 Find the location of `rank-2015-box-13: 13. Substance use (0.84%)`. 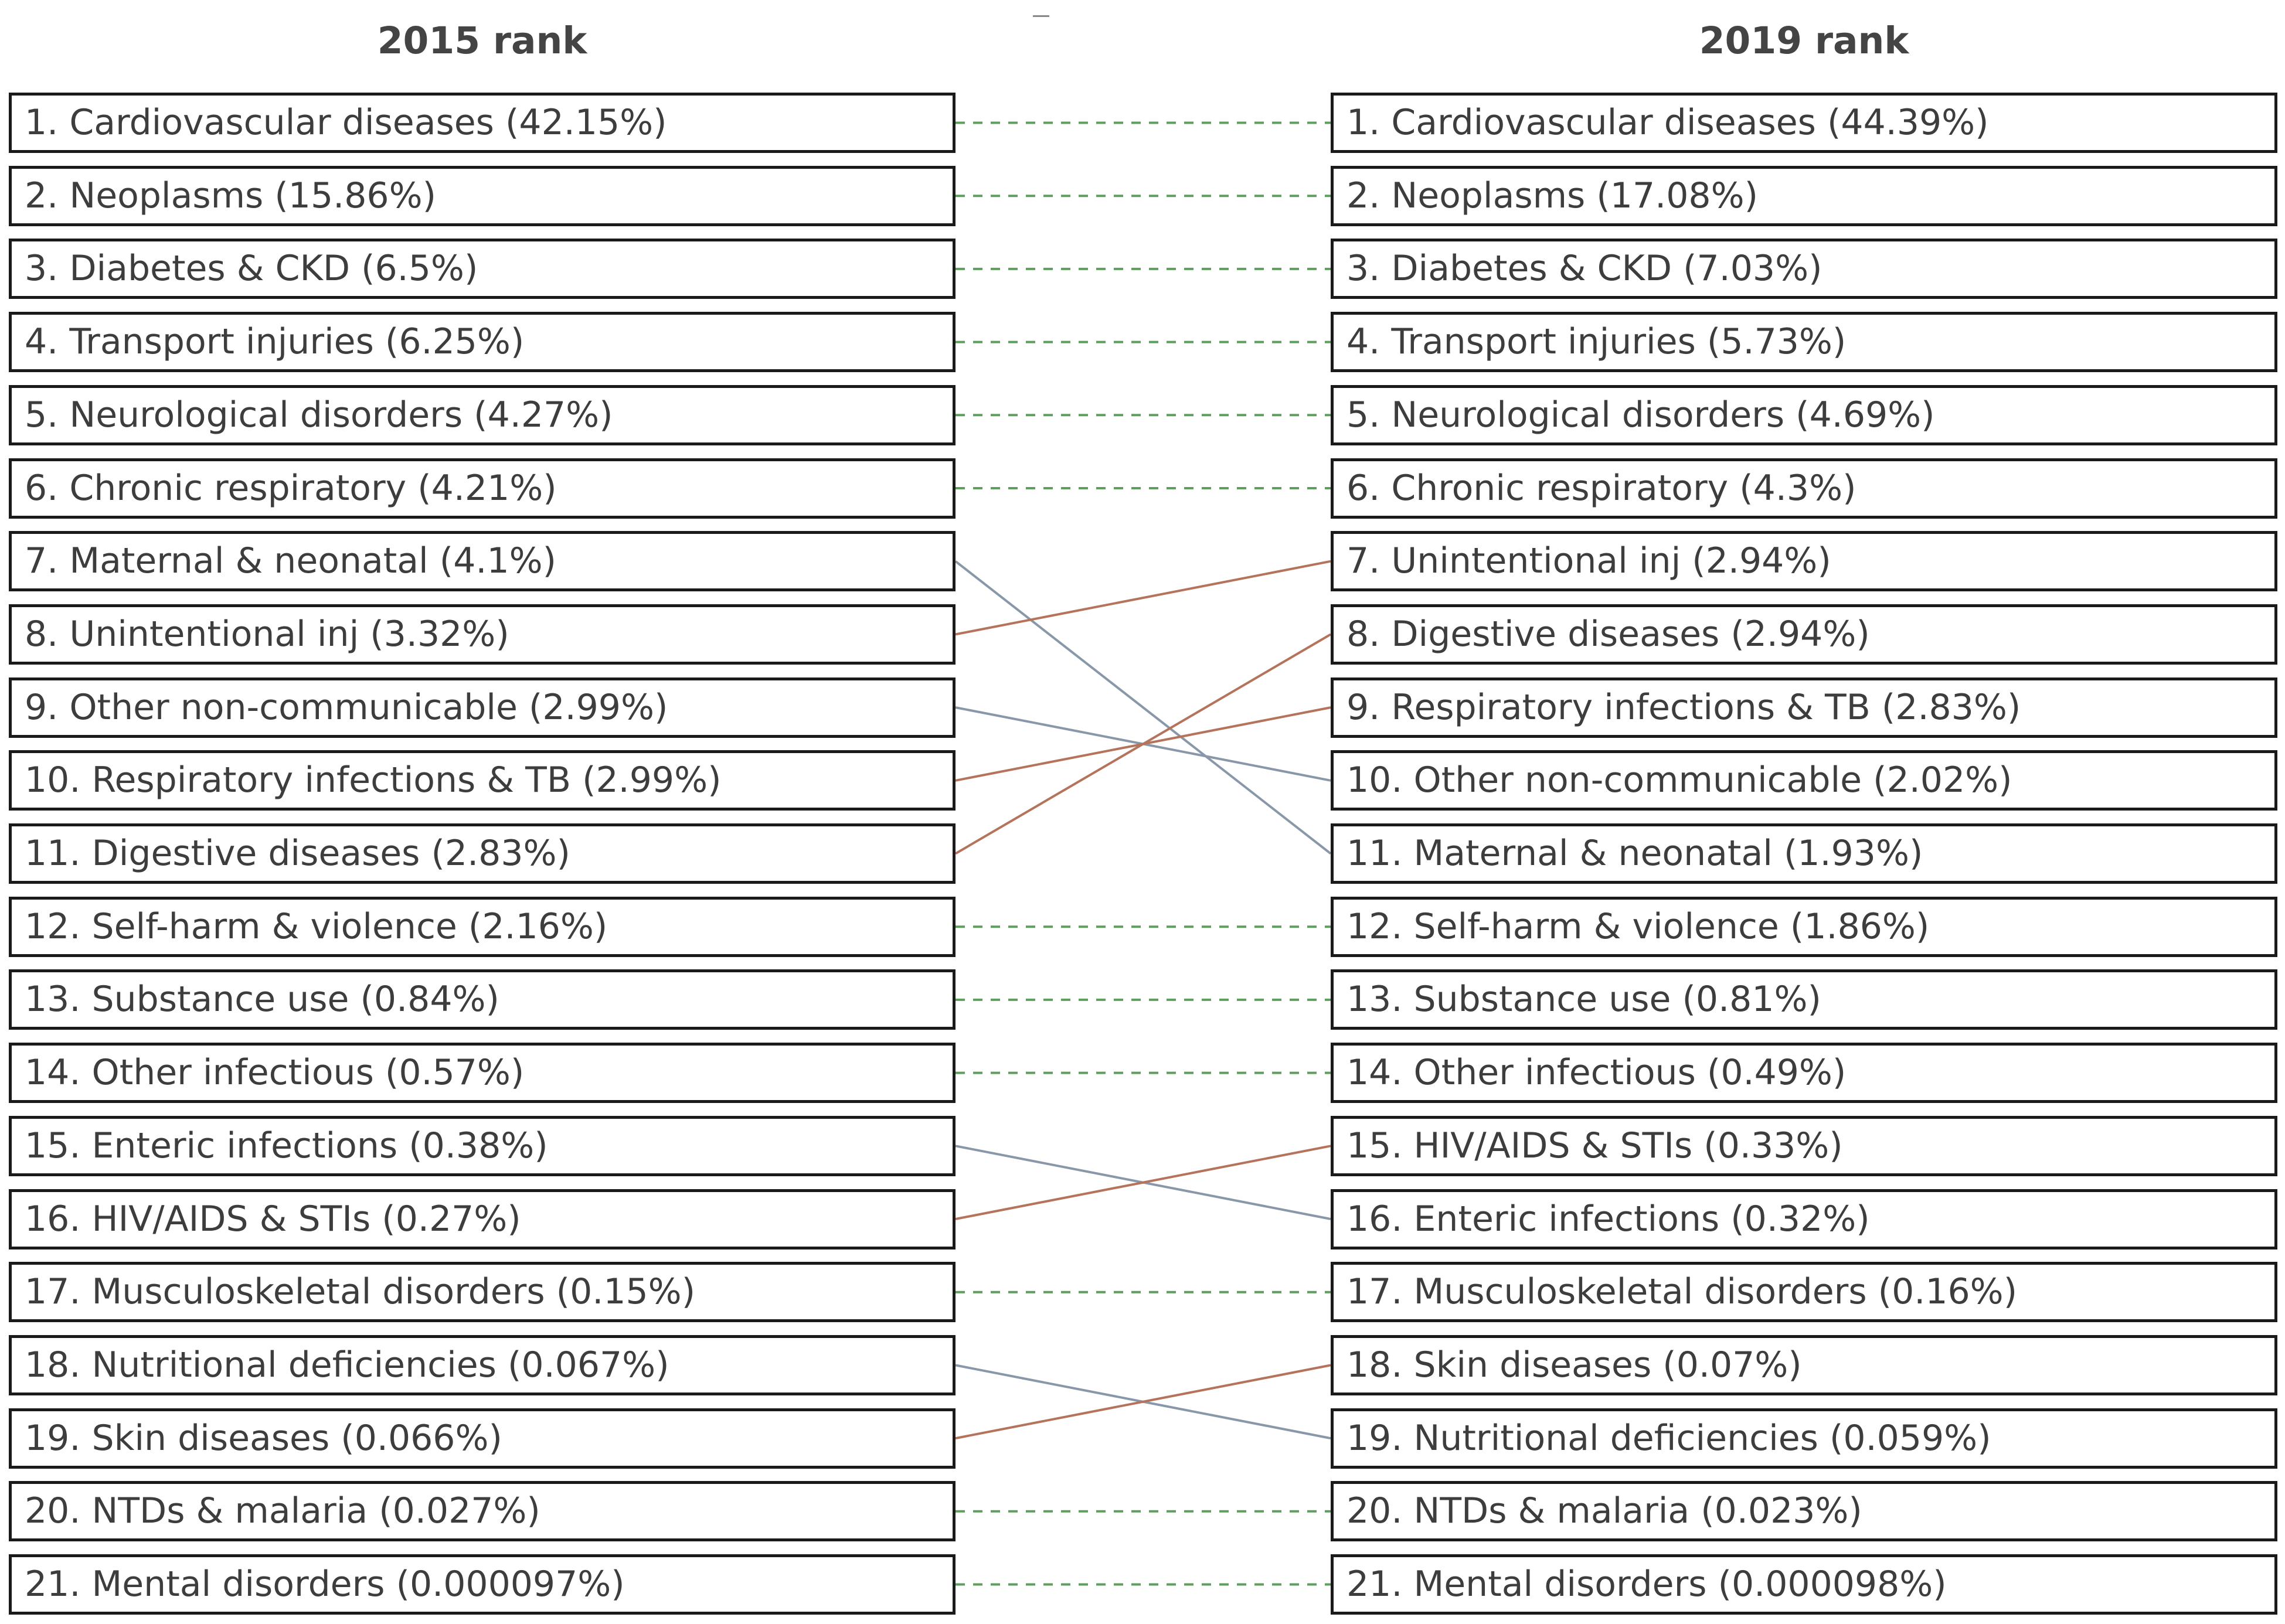

rank-2015-box-13: 13. Substance use (0.84%) is located at coordinates (482, 999).